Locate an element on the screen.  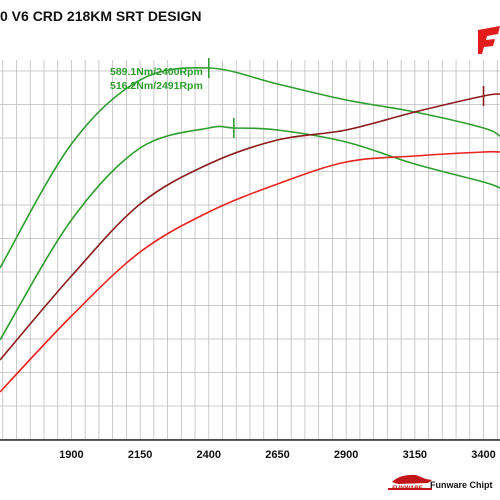
footer-brand: Funware Chipt is located at coordinates (461, 485).